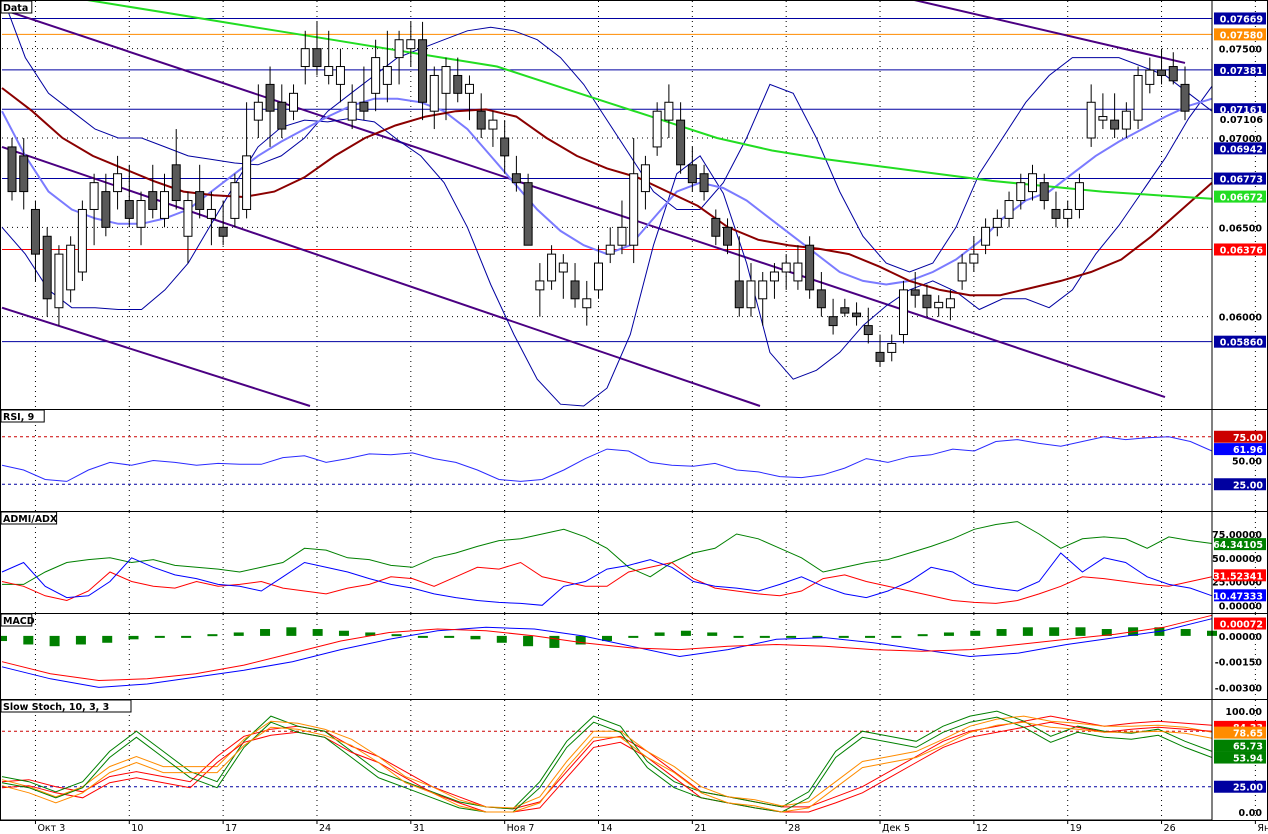  I want to click on macd-tag: 0.00072, so click(1241, 625).